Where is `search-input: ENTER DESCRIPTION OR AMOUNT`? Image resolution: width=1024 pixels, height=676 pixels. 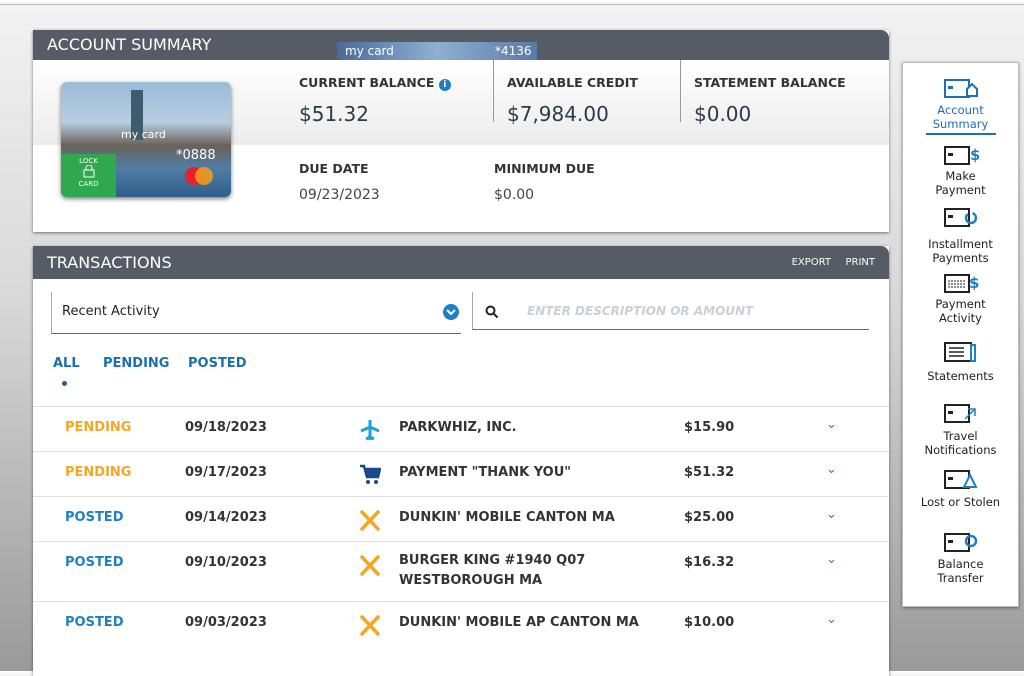 search-input: ENTER DESCRIPTION OR AMOUNT is located at coordinates (670, 311).